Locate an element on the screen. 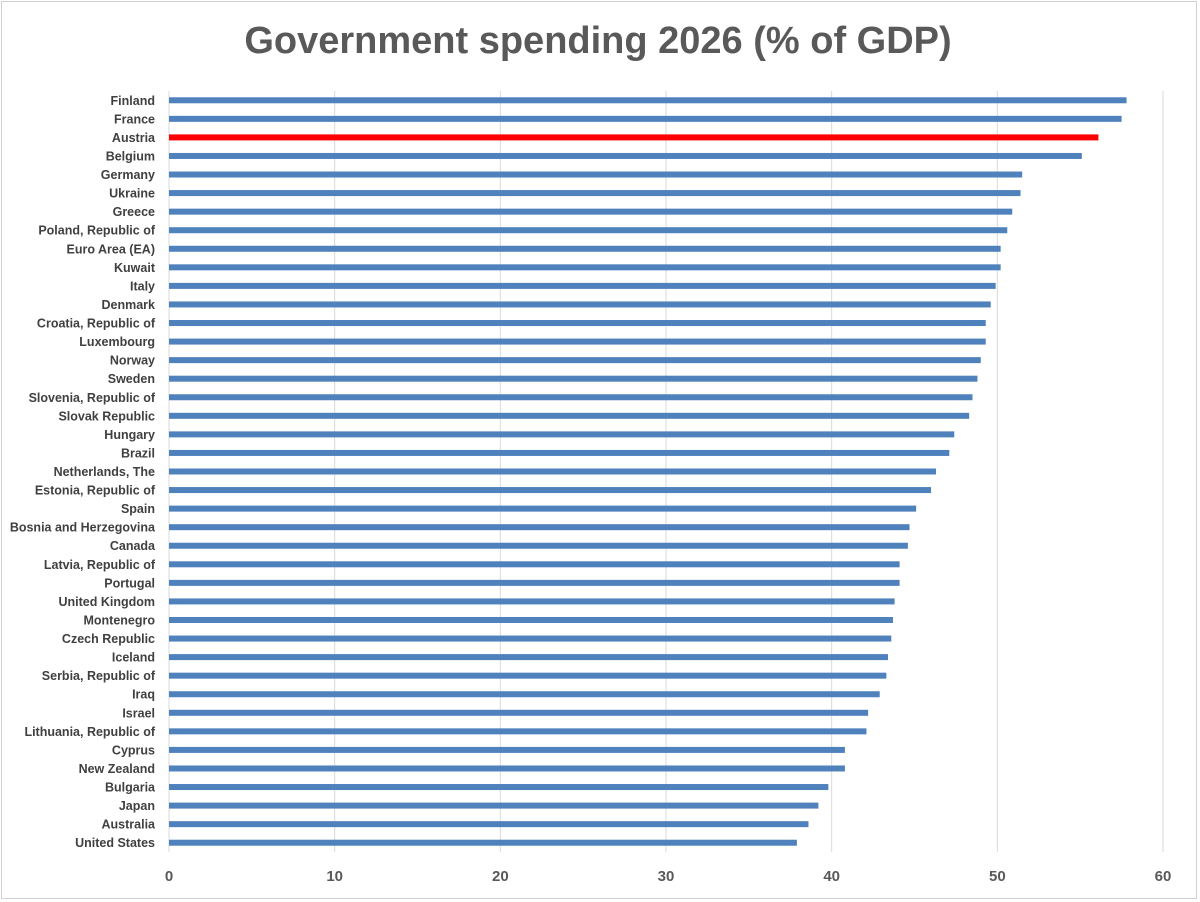 Image resolution: width=1200 pixels, height=902 pixels. category-label: Hungary is located at coordinates (129, 435).